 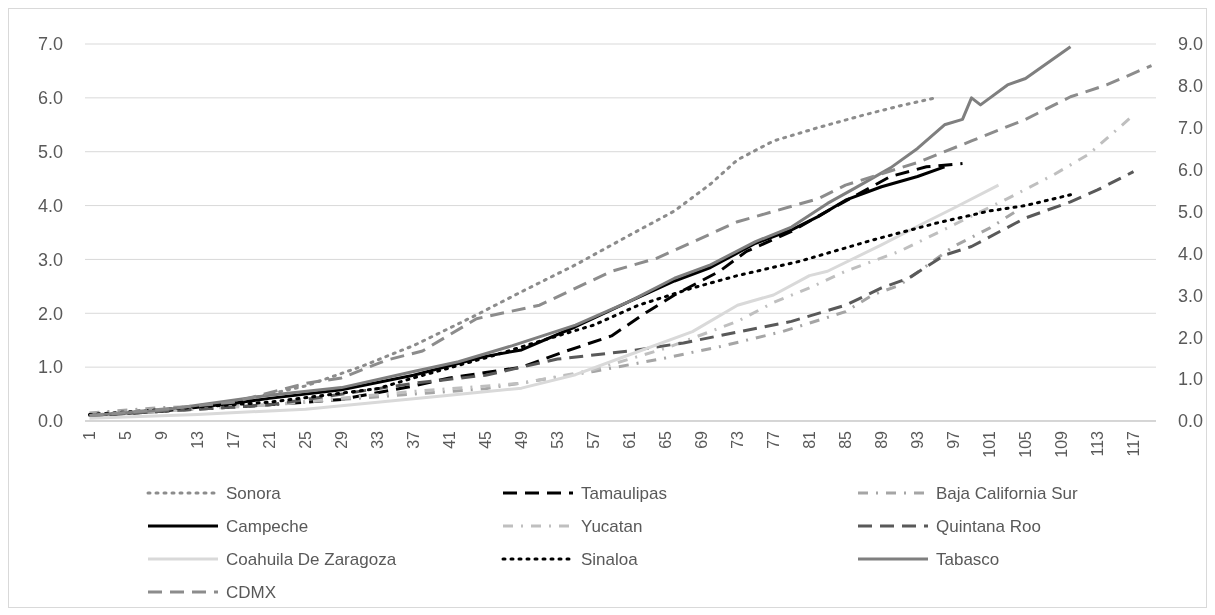 What do you see at coordinates (1134, 443) in the screenshot?
I see `x-tick-label: 117` at bounding box center [1134, 443].